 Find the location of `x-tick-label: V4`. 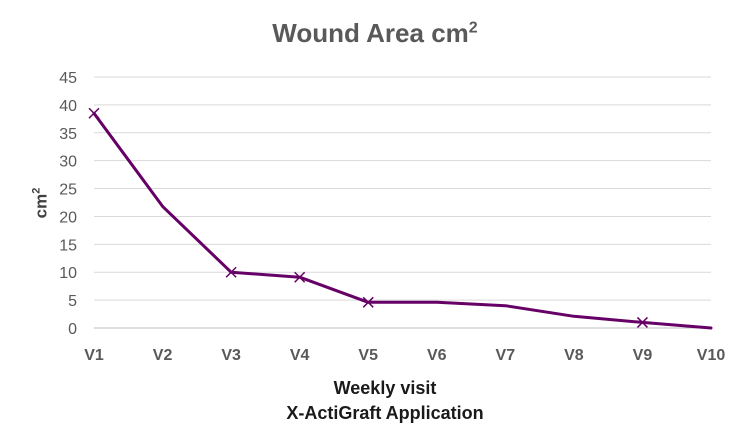

x-tick-label: V4 is located at coordinates (300, 355).